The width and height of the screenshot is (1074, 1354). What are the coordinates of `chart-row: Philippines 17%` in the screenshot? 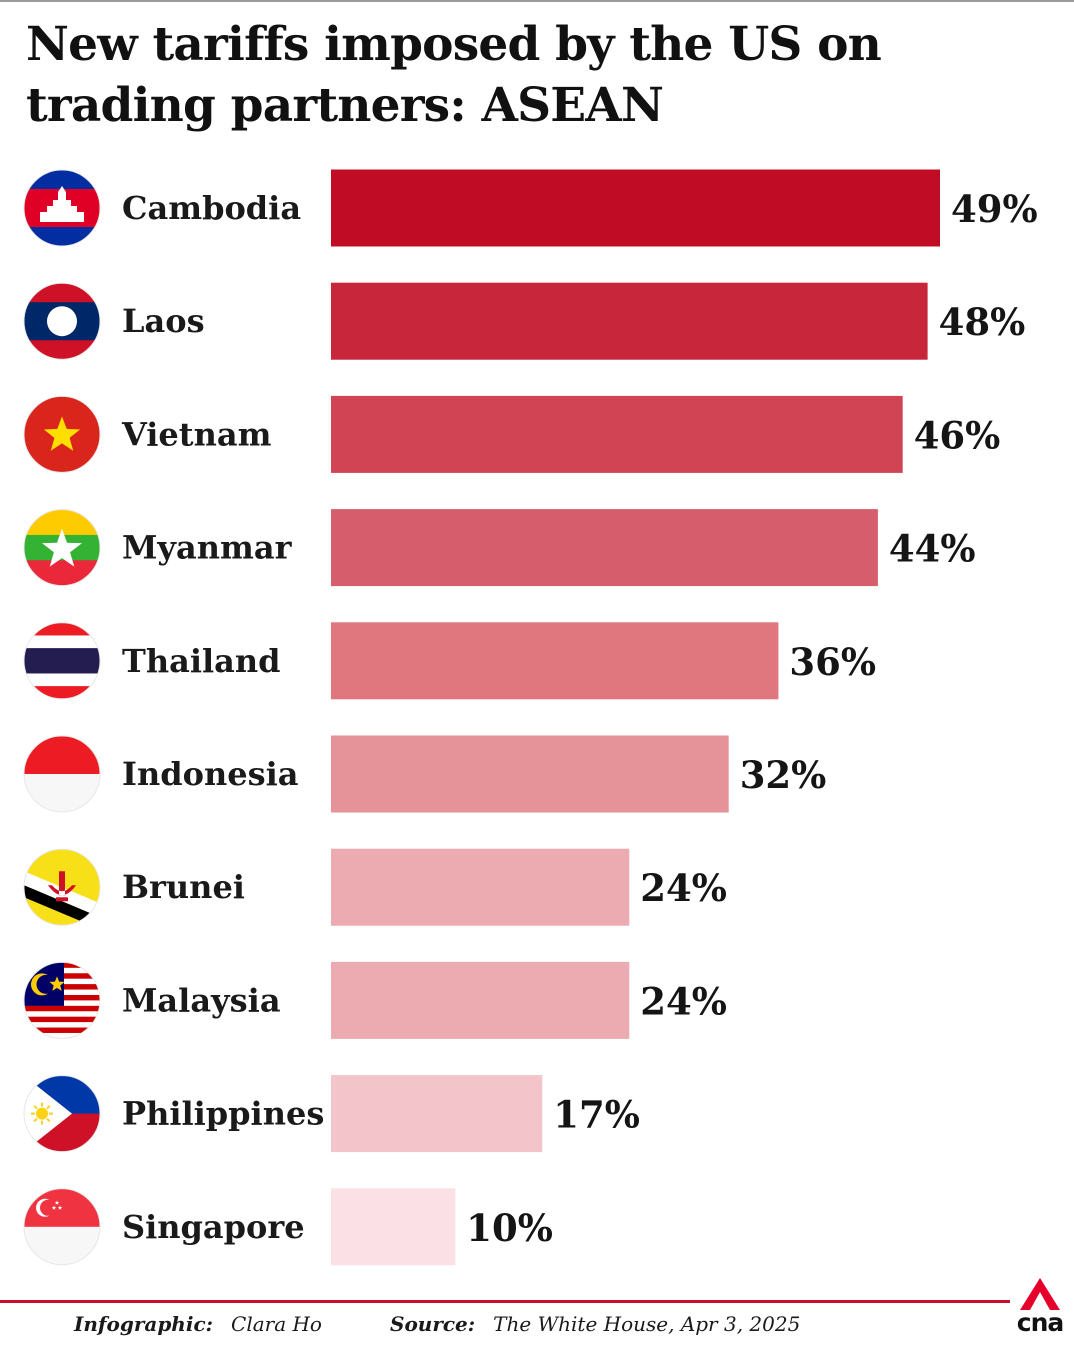 It's located at (331, 1114).